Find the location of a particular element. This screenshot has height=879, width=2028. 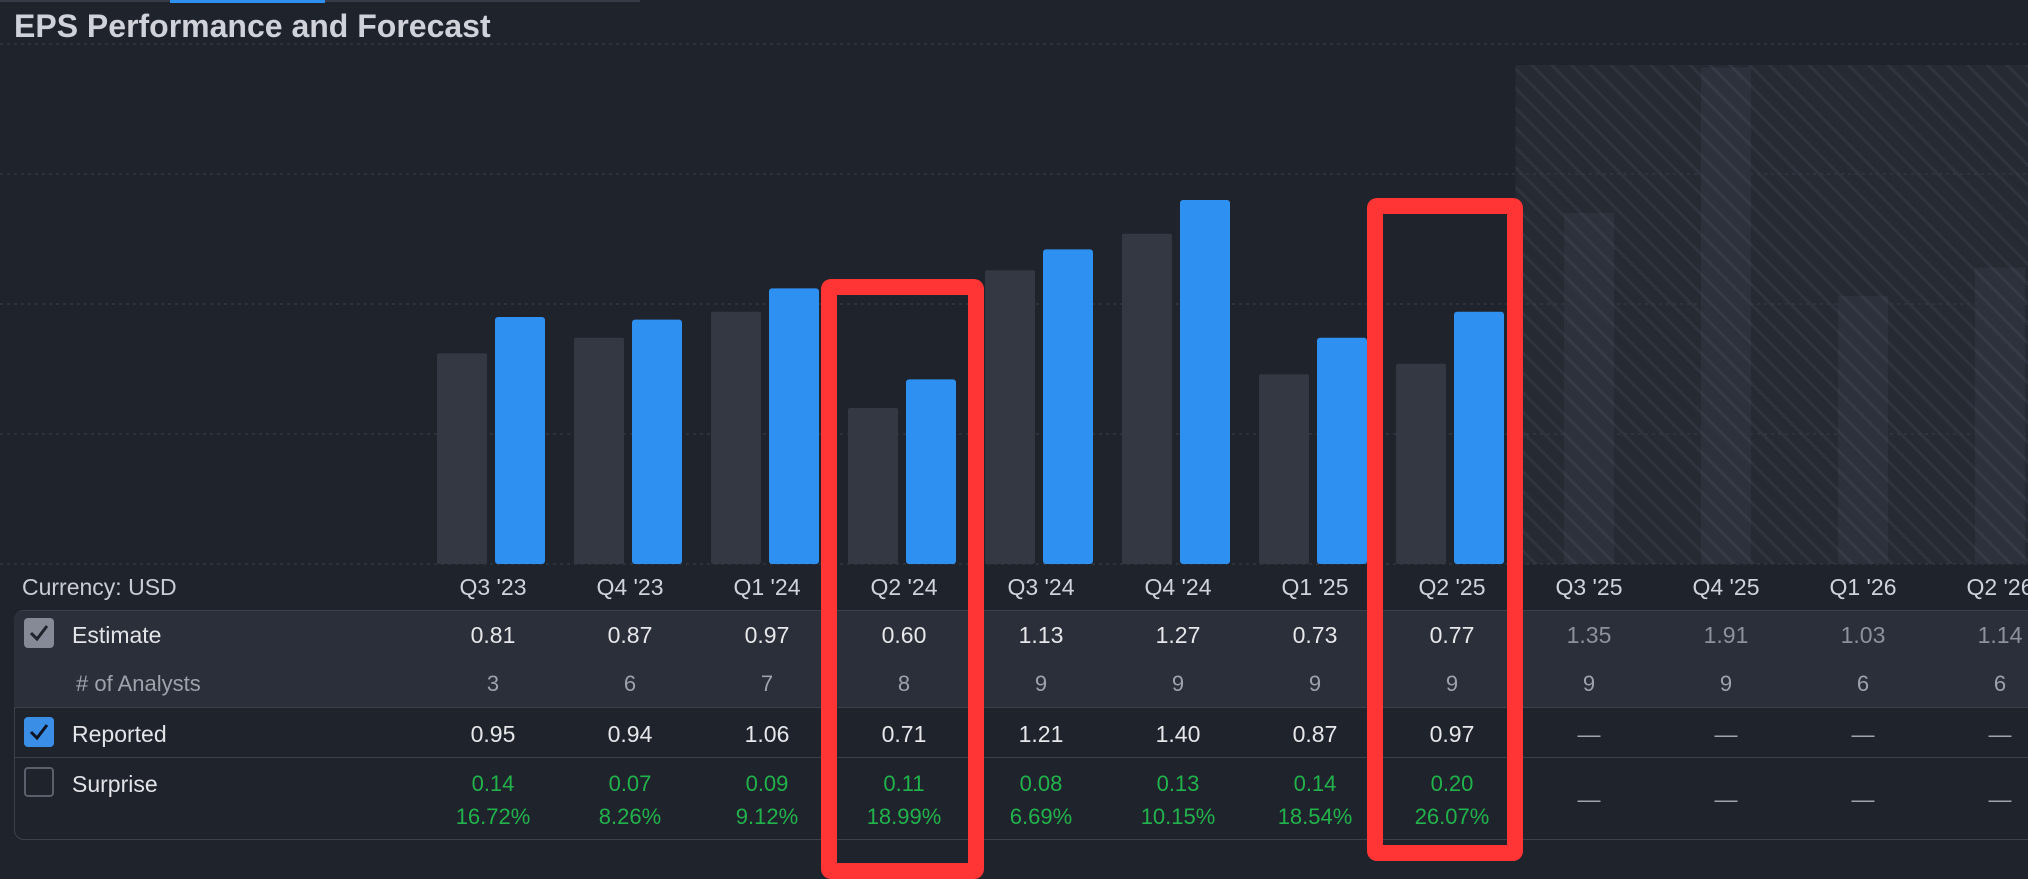

column-header: Q3 '23 is located at coordinates (493, 587).